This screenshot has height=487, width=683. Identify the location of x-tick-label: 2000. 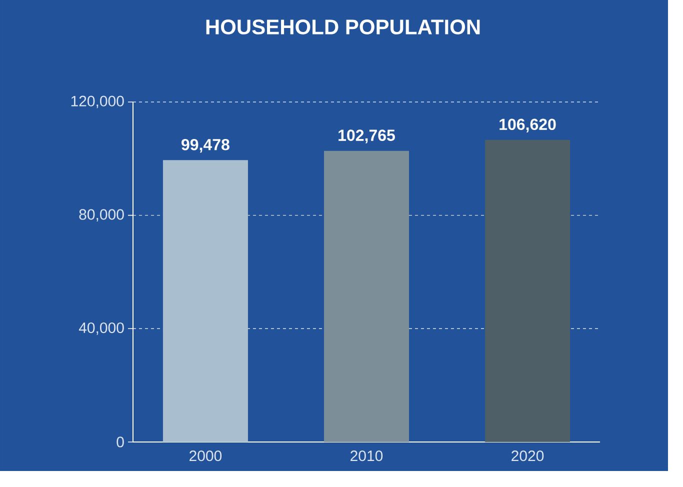
(206, 456).